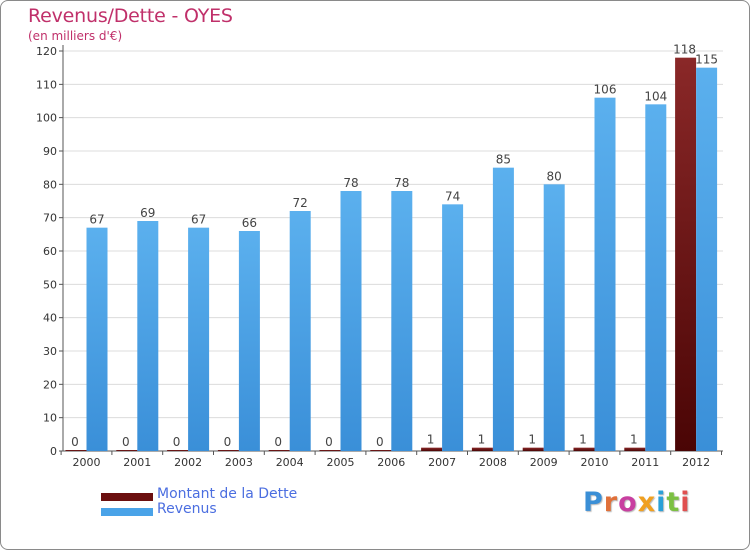  Describe the element at coordinates (75, 36) in the screenshot. I see `chart-subtitle: (en milliers d'€)` at that location.